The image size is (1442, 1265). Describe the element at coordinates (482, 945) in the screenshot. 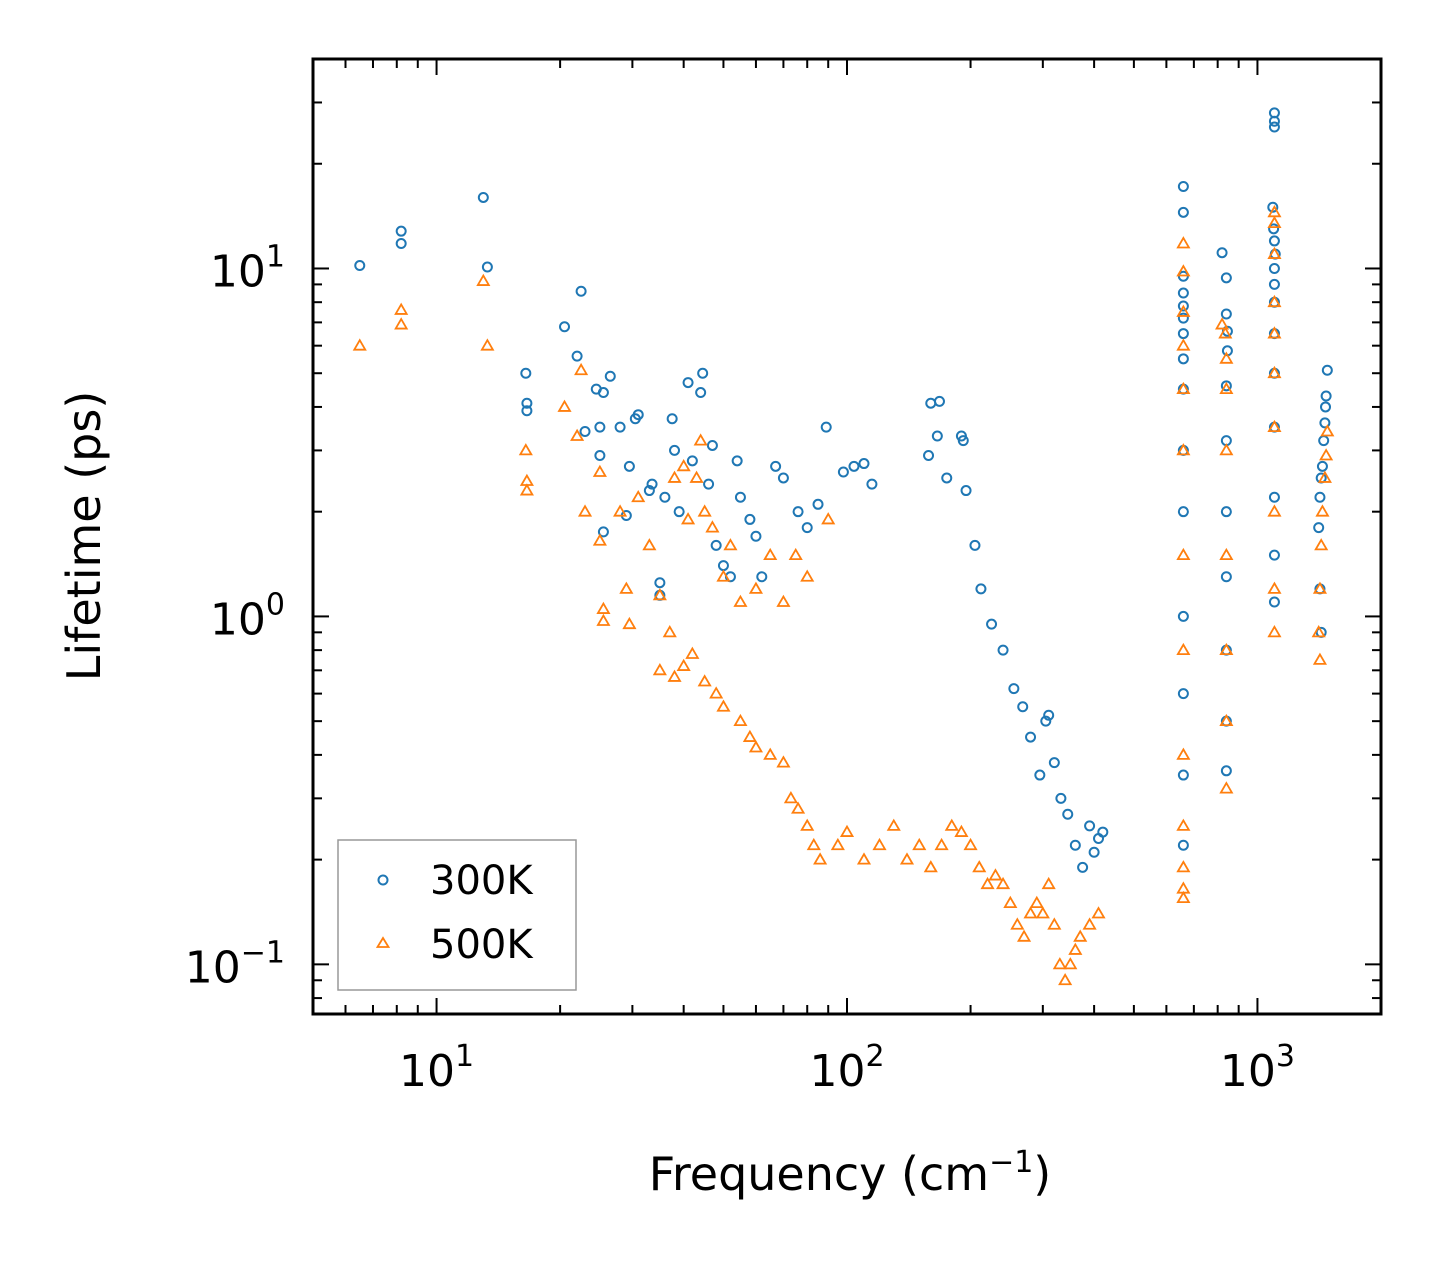

I see `legend-label-500k: 500K` at that location.